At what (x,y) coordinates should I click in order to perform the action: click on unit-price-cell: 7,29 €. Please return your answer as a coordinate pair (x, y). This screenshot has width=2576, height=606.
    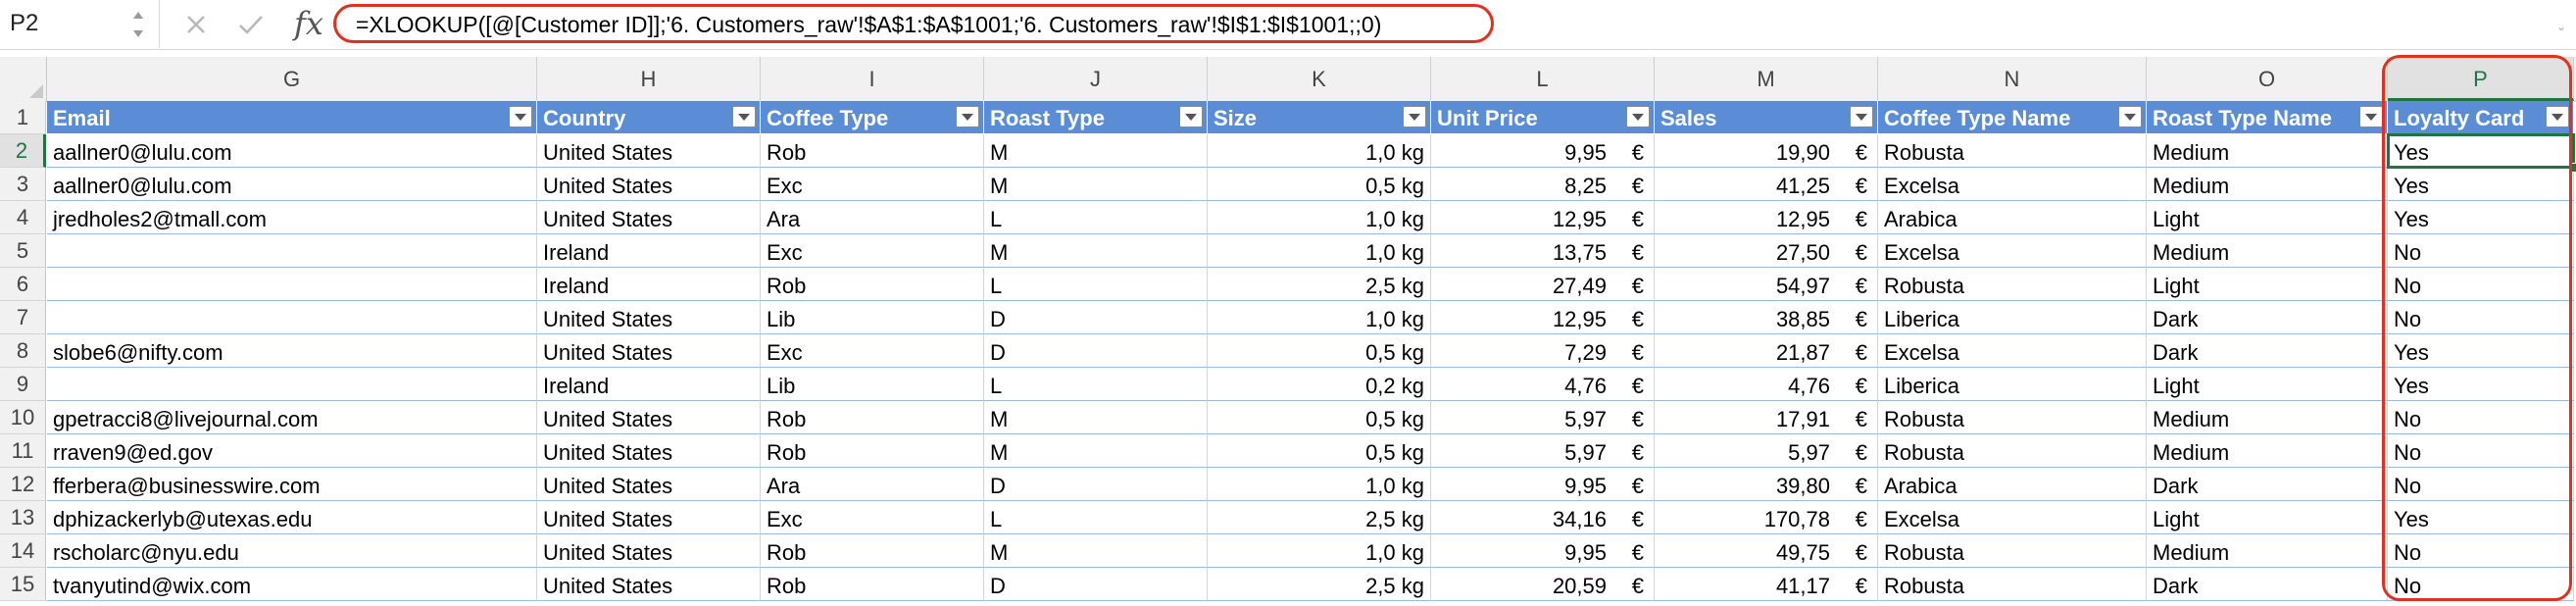
    Looking at the image, I should click on (1543, 351).